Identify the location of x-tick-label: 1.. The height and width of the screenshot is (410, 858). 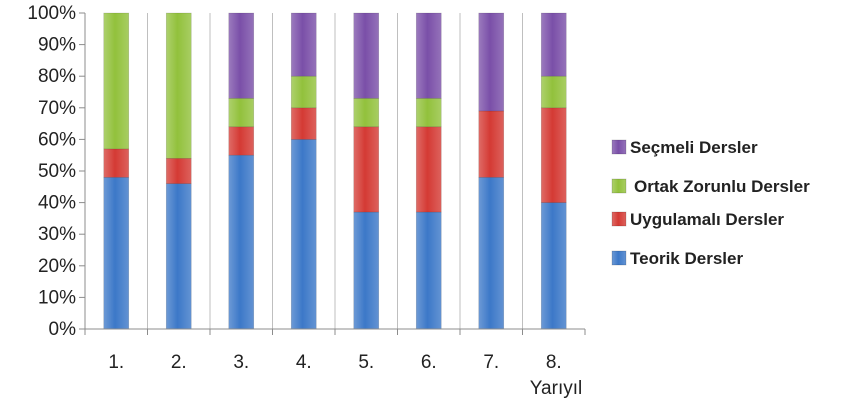
(116, 362).